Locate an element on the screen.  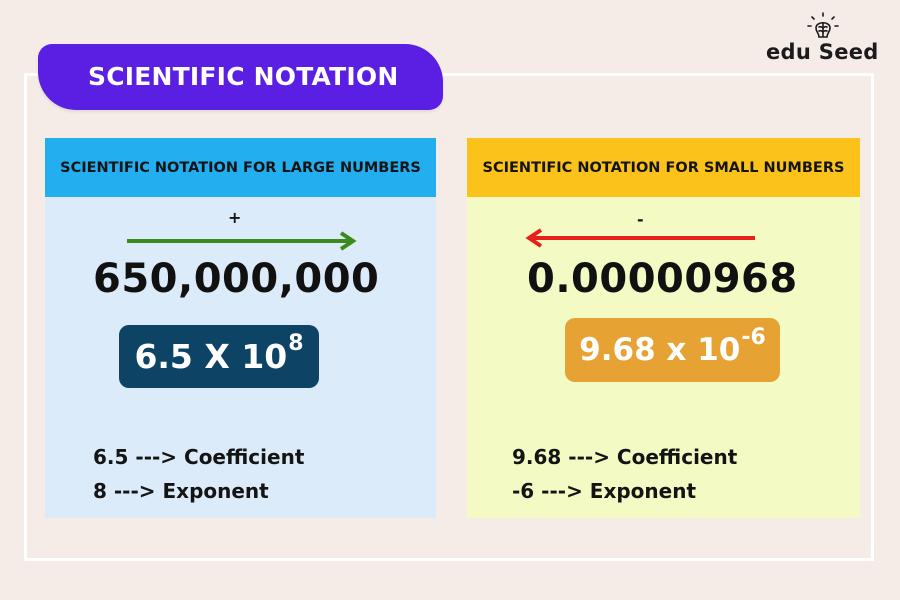
logo-text: edu Seed is located at coordinates (822, 52).